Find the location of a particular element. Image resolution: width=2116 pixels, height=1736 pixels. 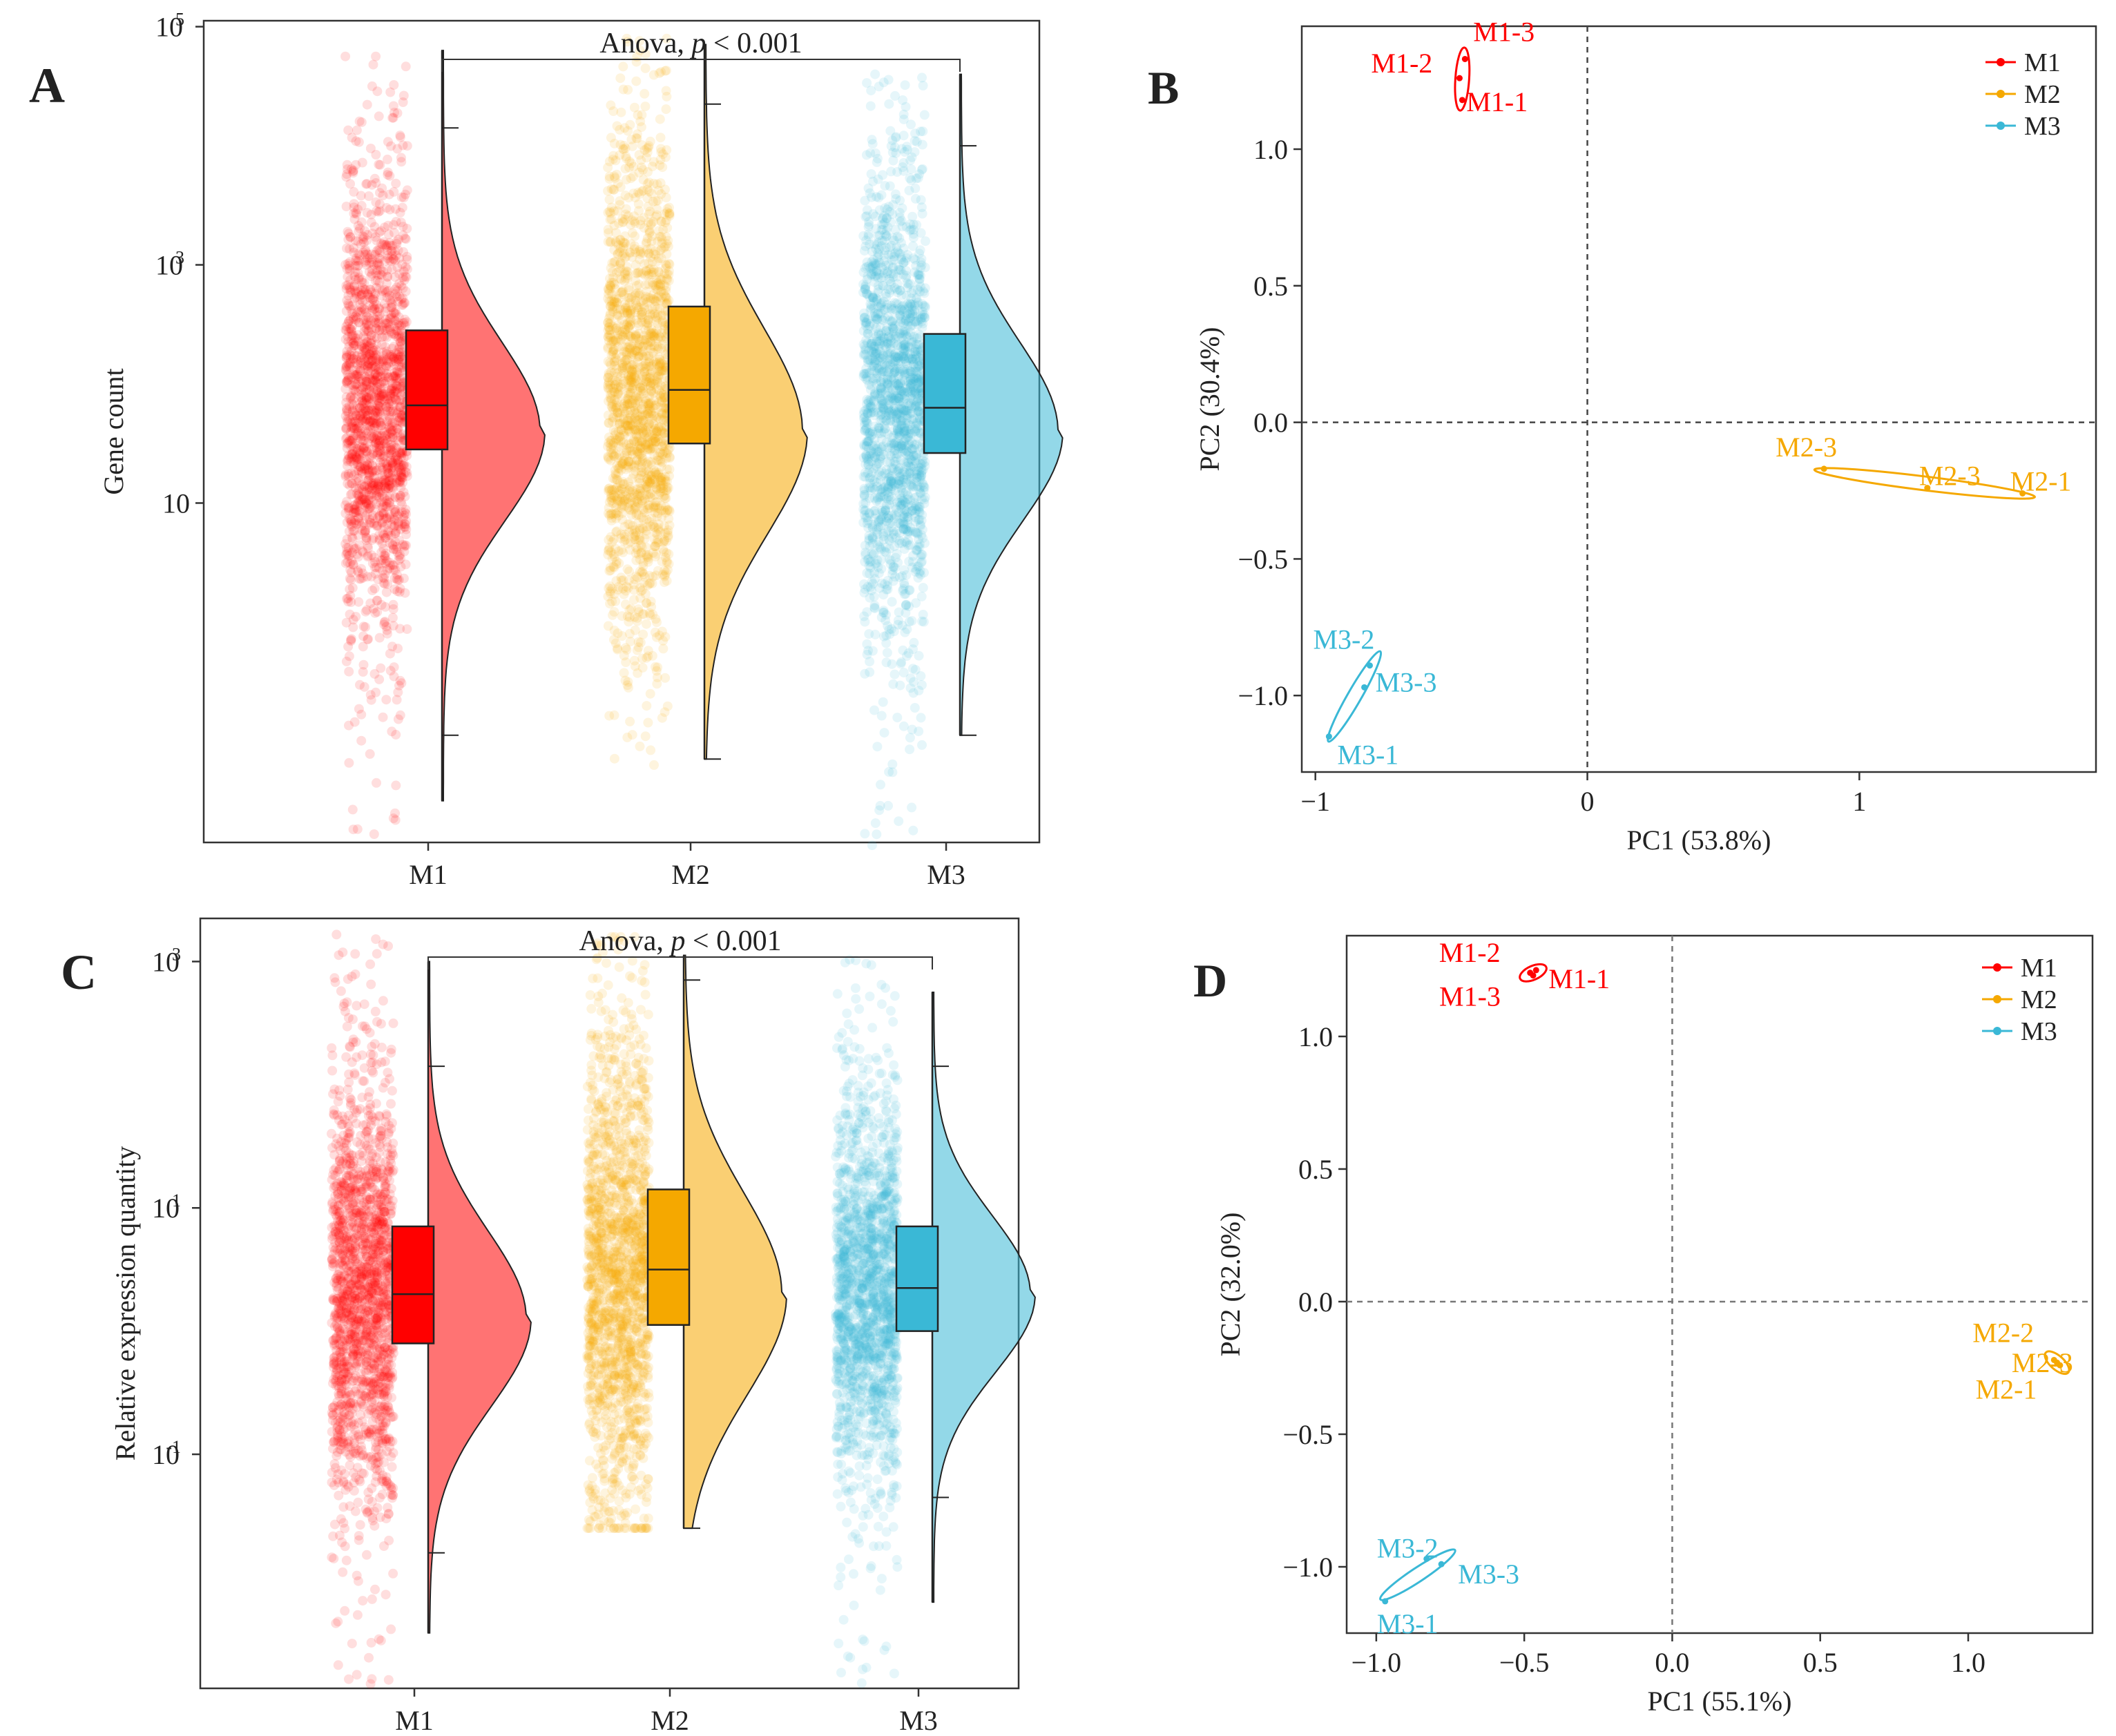

group-m1: M1 is located at coordinates (443, 470).